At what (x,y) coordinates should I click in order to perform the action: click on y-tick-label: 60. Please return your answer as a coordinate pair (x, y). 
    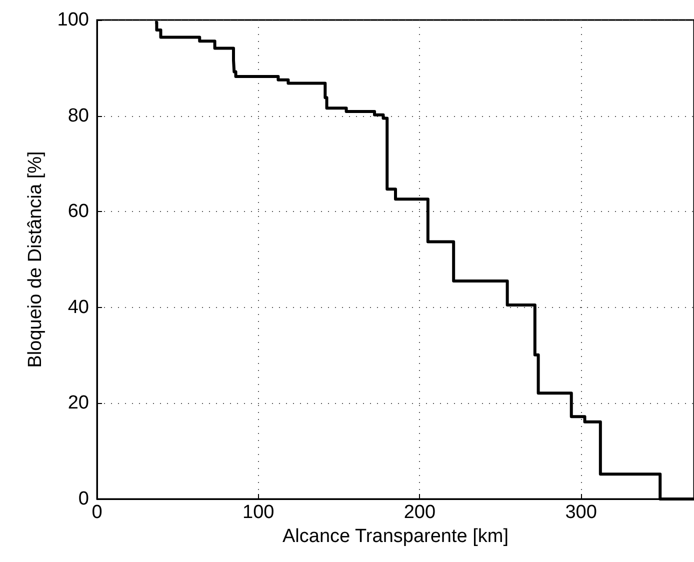
    Looking at the image, I should click on (78, 211).